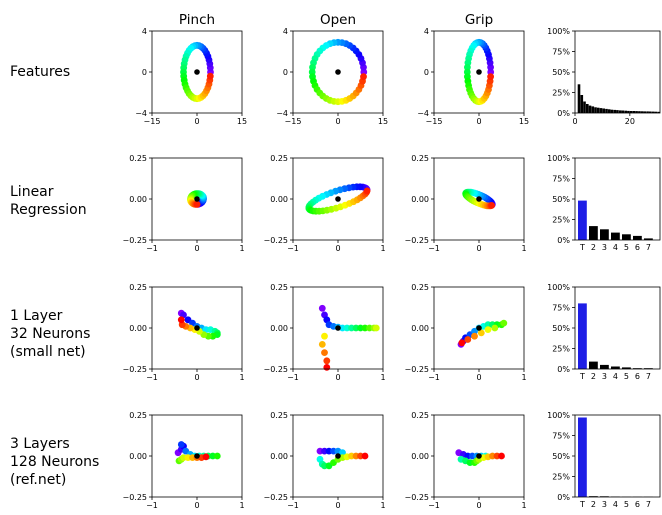  I want to click on scatter-0-pinch-ytick-label: 0, so click(144, 72).